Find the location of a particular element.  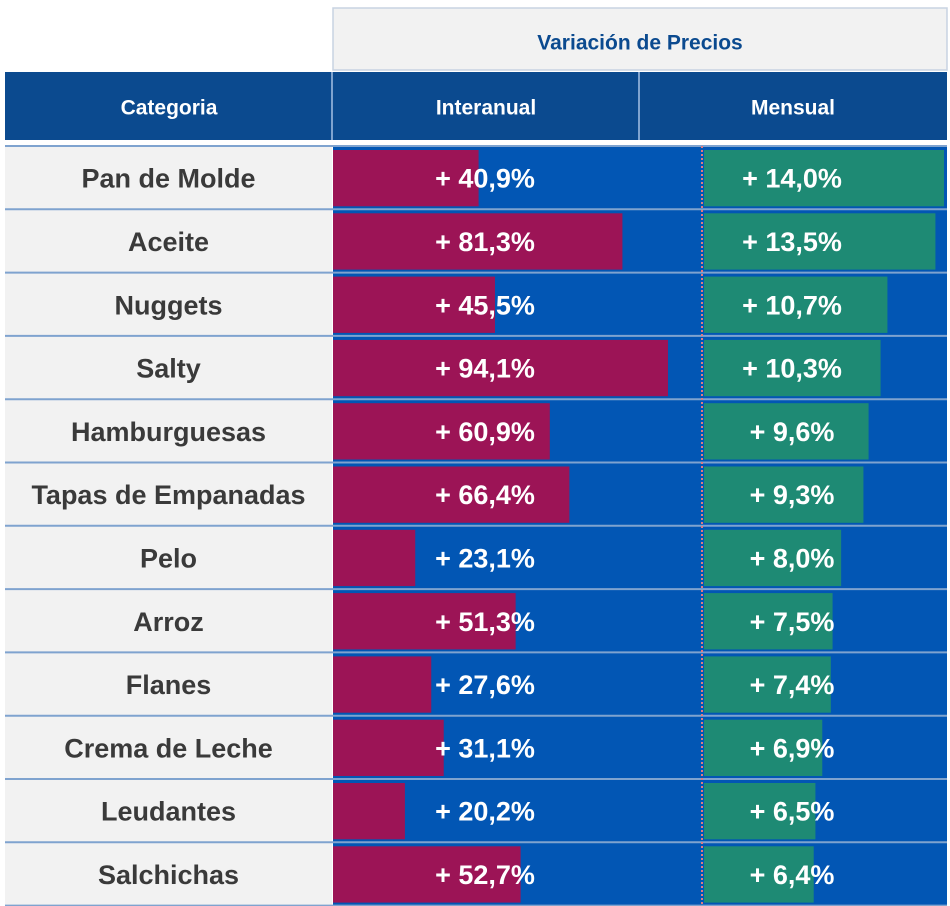

table-row: Salty + 94,1% + 10,3% is located at coordinates (476, 367).